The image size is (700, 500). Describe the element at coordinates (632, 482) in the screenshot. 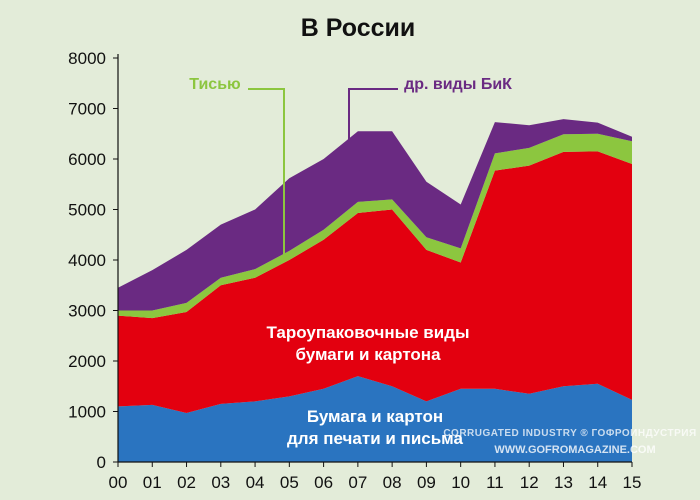

I see `x-tick-label: 15` at that location.